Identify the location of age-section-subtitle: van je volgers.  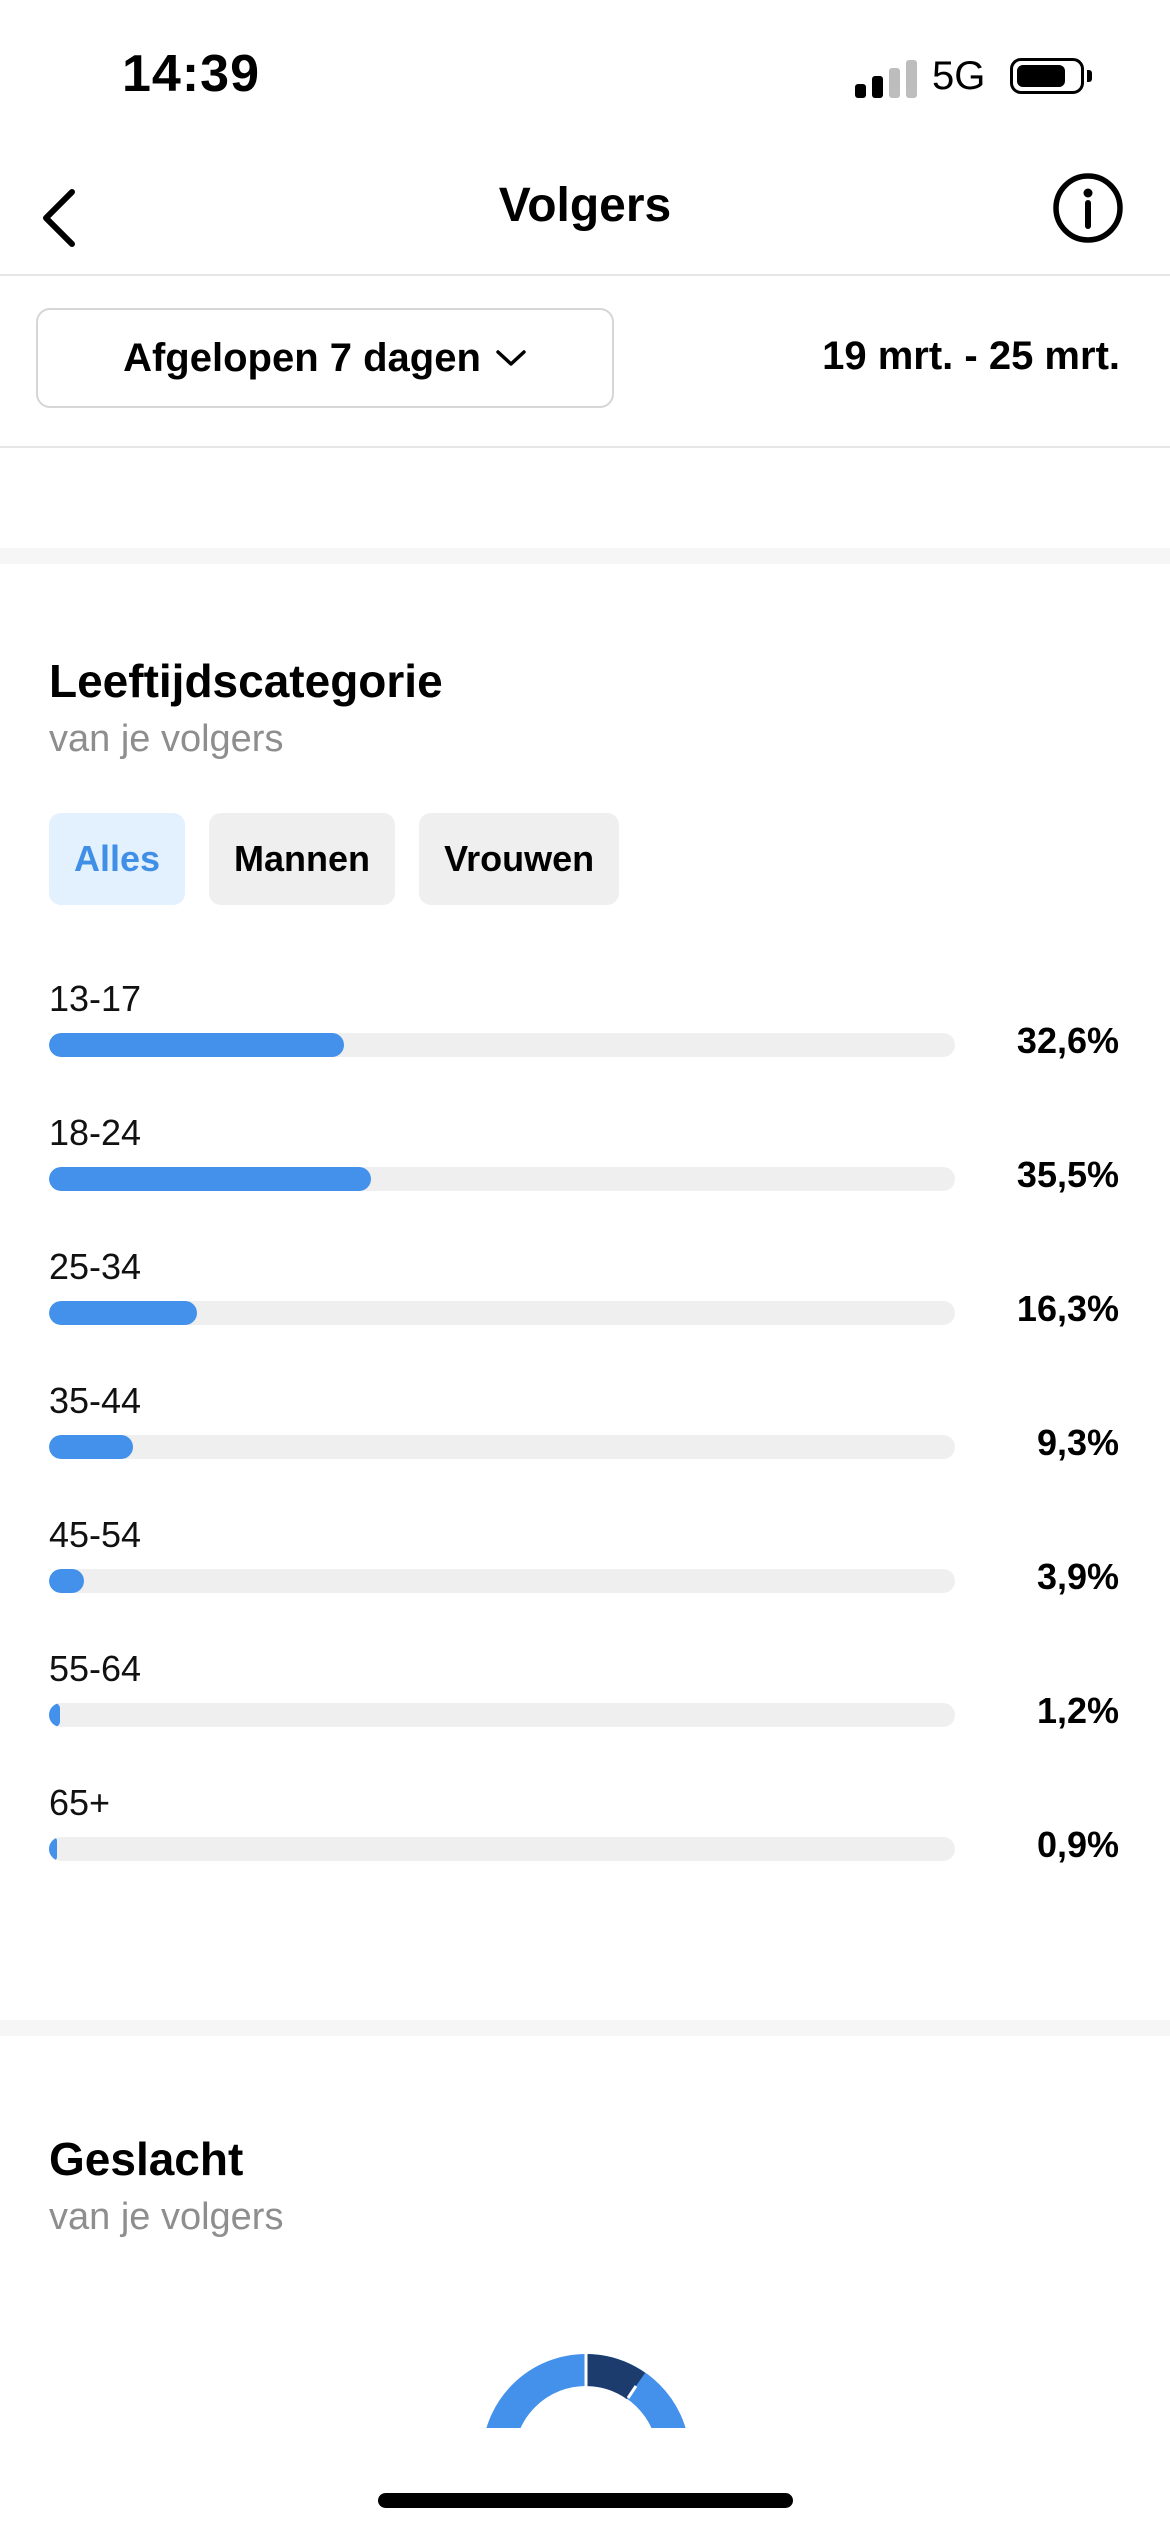
(166, 739).